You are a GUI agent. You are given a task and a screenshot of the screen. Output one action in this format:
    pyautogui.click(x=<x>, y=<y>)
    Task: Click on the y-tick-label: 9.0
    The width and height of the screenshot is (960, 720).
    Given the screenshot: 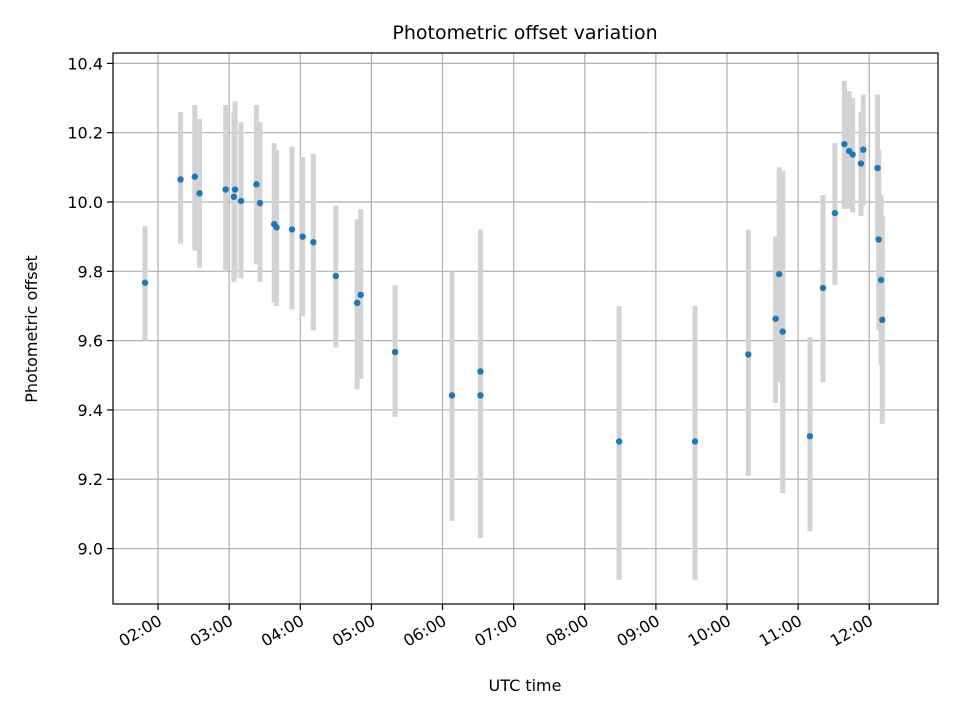 What is the action you would take?
    pyautogui.click(x=90, y=549)
    